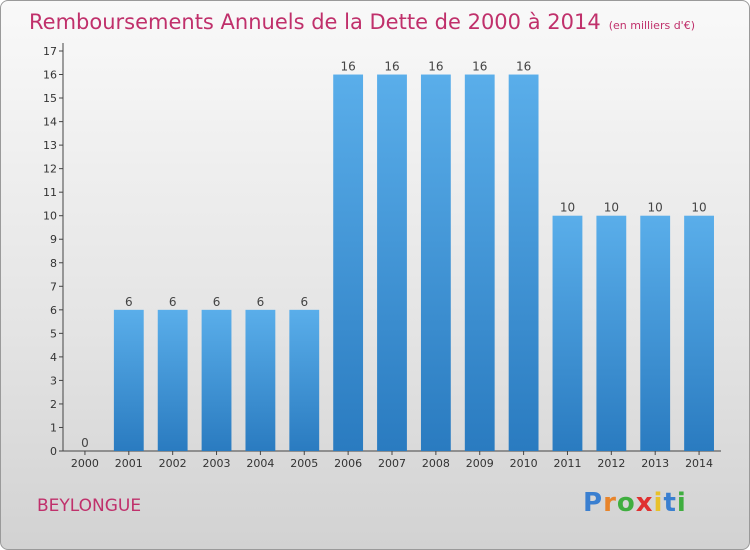 Image resolution: width=750 pixels, height=550 pixels. Describe the element at coordinates (670, 503) in the screenshot. I see `logo-letter: t` at that location.